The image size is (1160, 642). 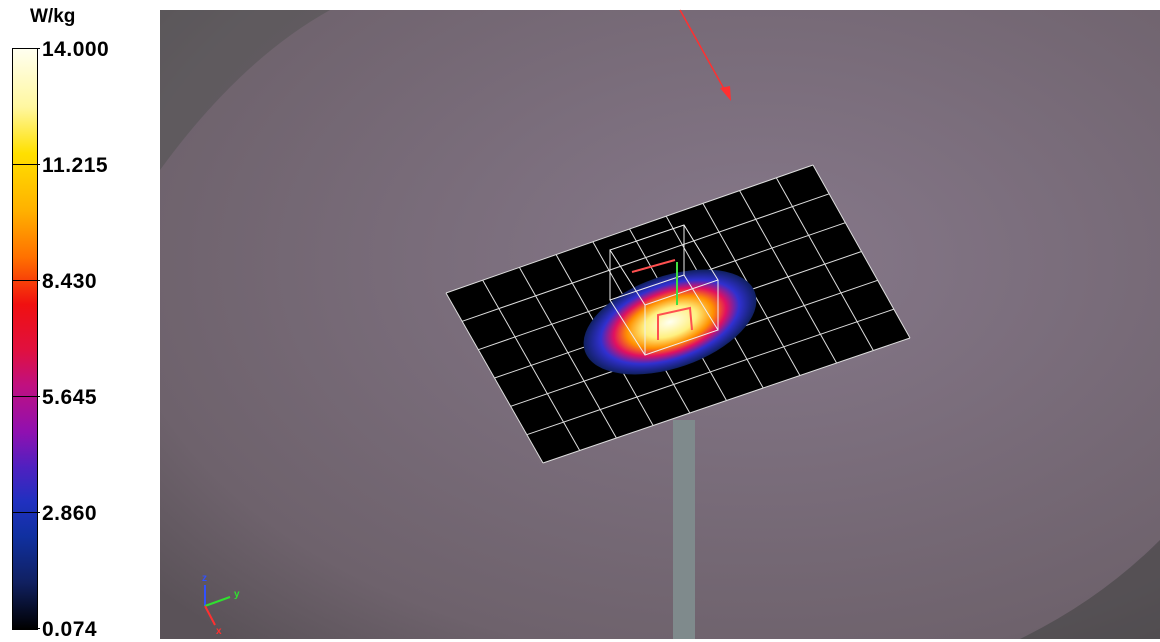 I want to click on colorbar-unit: W/kg, so click(x=53, y=16).